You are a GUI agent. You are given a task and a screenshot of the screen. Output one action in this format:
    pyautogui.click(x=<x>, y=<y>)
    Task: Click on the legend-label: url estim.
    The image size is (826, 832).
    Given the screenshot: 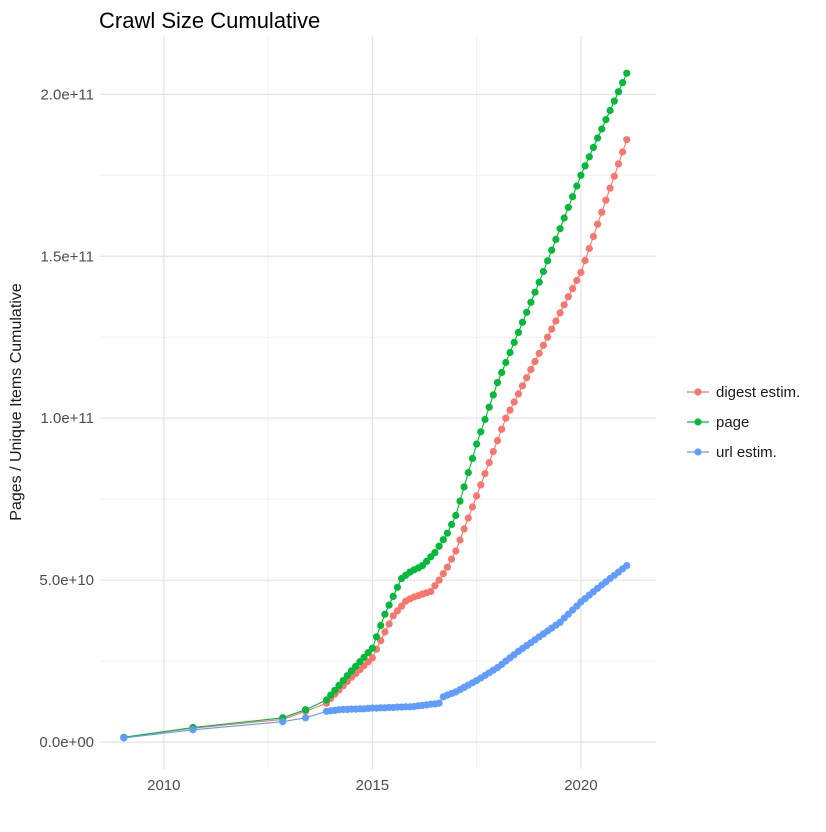 What is the action you would take?
    pyautogui.click(x=746, y=452)
    